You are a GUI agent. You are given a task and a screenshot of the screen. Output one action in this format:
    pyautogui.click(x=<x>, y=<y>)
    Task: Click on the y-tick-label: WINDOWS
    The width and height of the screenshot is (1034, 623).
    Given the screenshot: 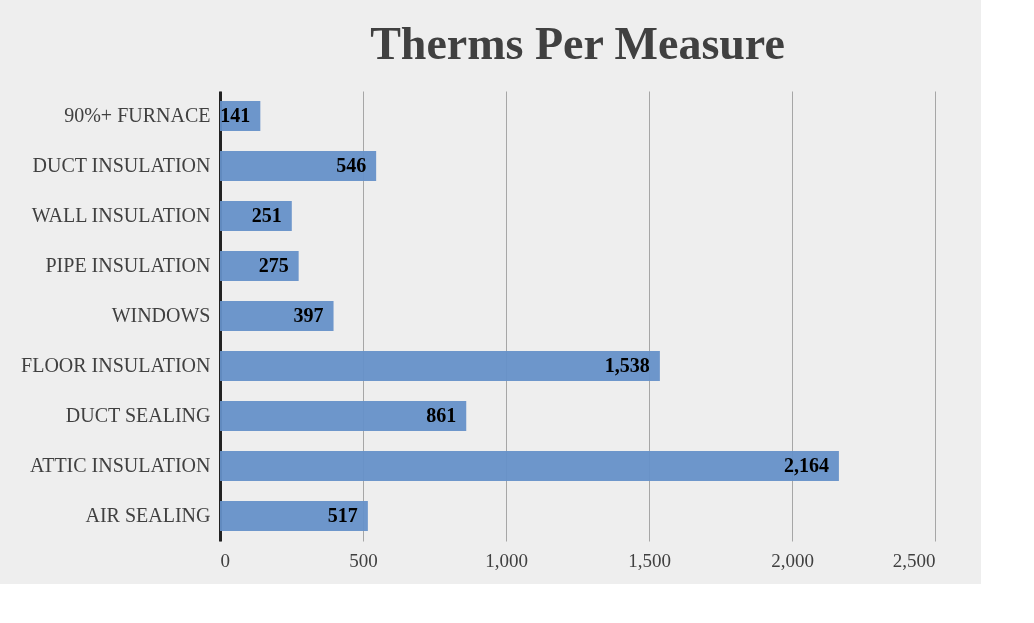 What is the action you would take?
    pyautogui.click(x=161, y=315)
    